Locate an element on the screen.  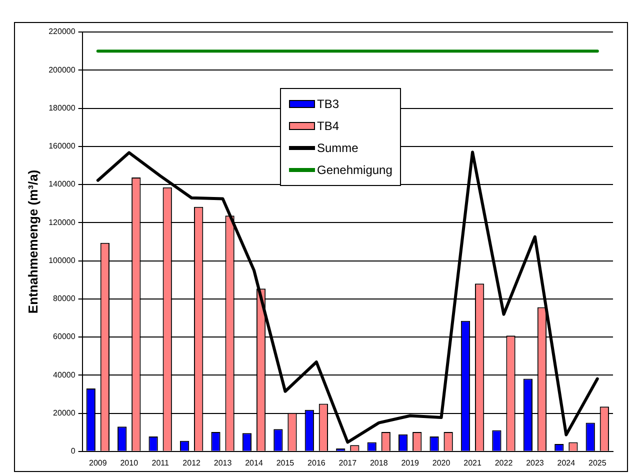
y-tick-label: 140000 is located at coordinates (62, 184).